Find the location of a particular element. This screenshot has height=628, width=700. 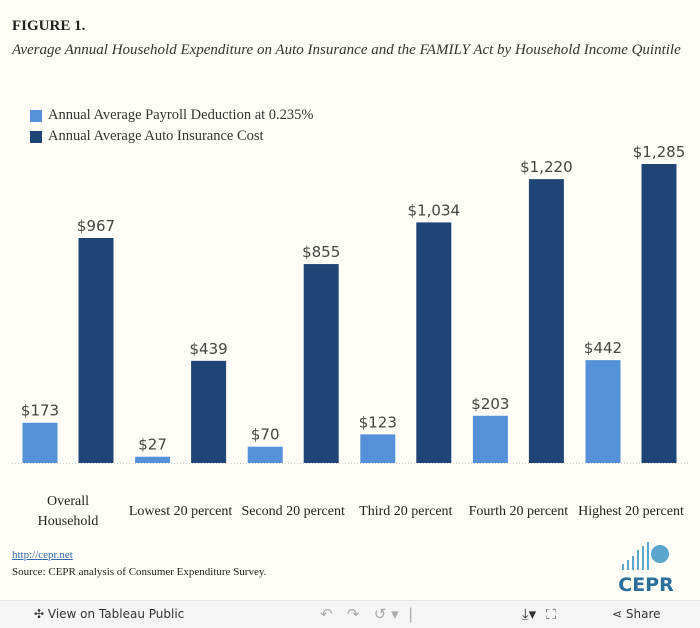

x-tick-label: Lowest 20 percent is located at coordinates (180, 511).